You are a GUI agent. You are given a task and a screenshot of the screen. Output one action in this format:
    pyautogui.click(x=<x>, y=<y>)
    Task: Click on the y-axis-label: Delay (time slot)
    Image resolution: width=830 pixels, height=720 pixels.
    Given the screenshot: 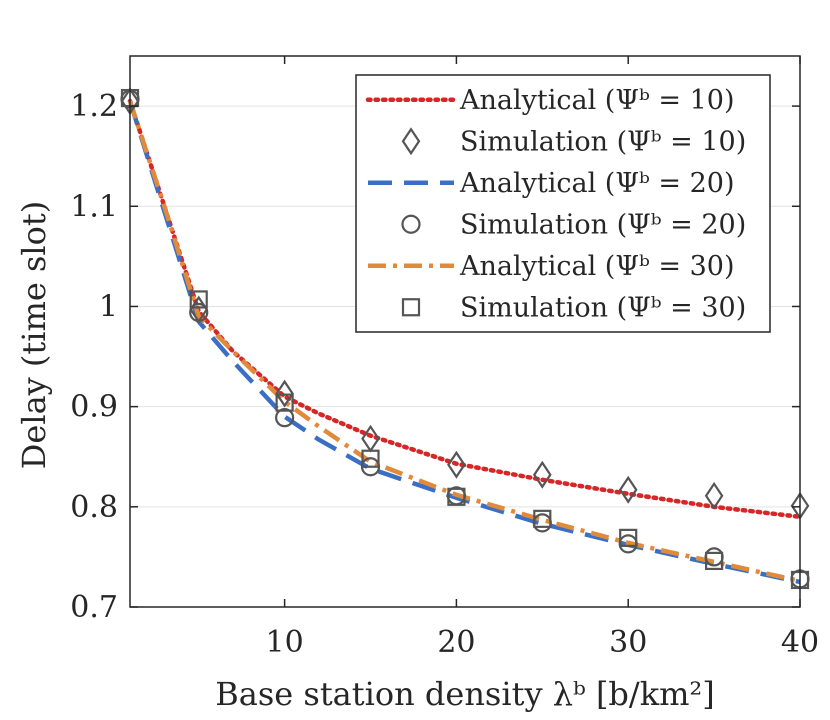 What is the action you would take?
    pyautogui.click(x=34, y=335)
    